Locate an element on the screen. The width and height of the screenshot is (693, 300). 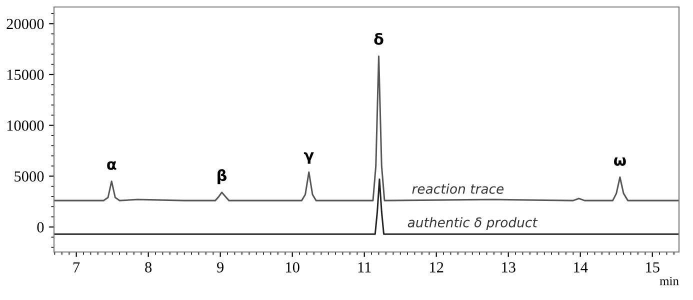
x-tick-label: 10 is located at coordinates (293, 267).